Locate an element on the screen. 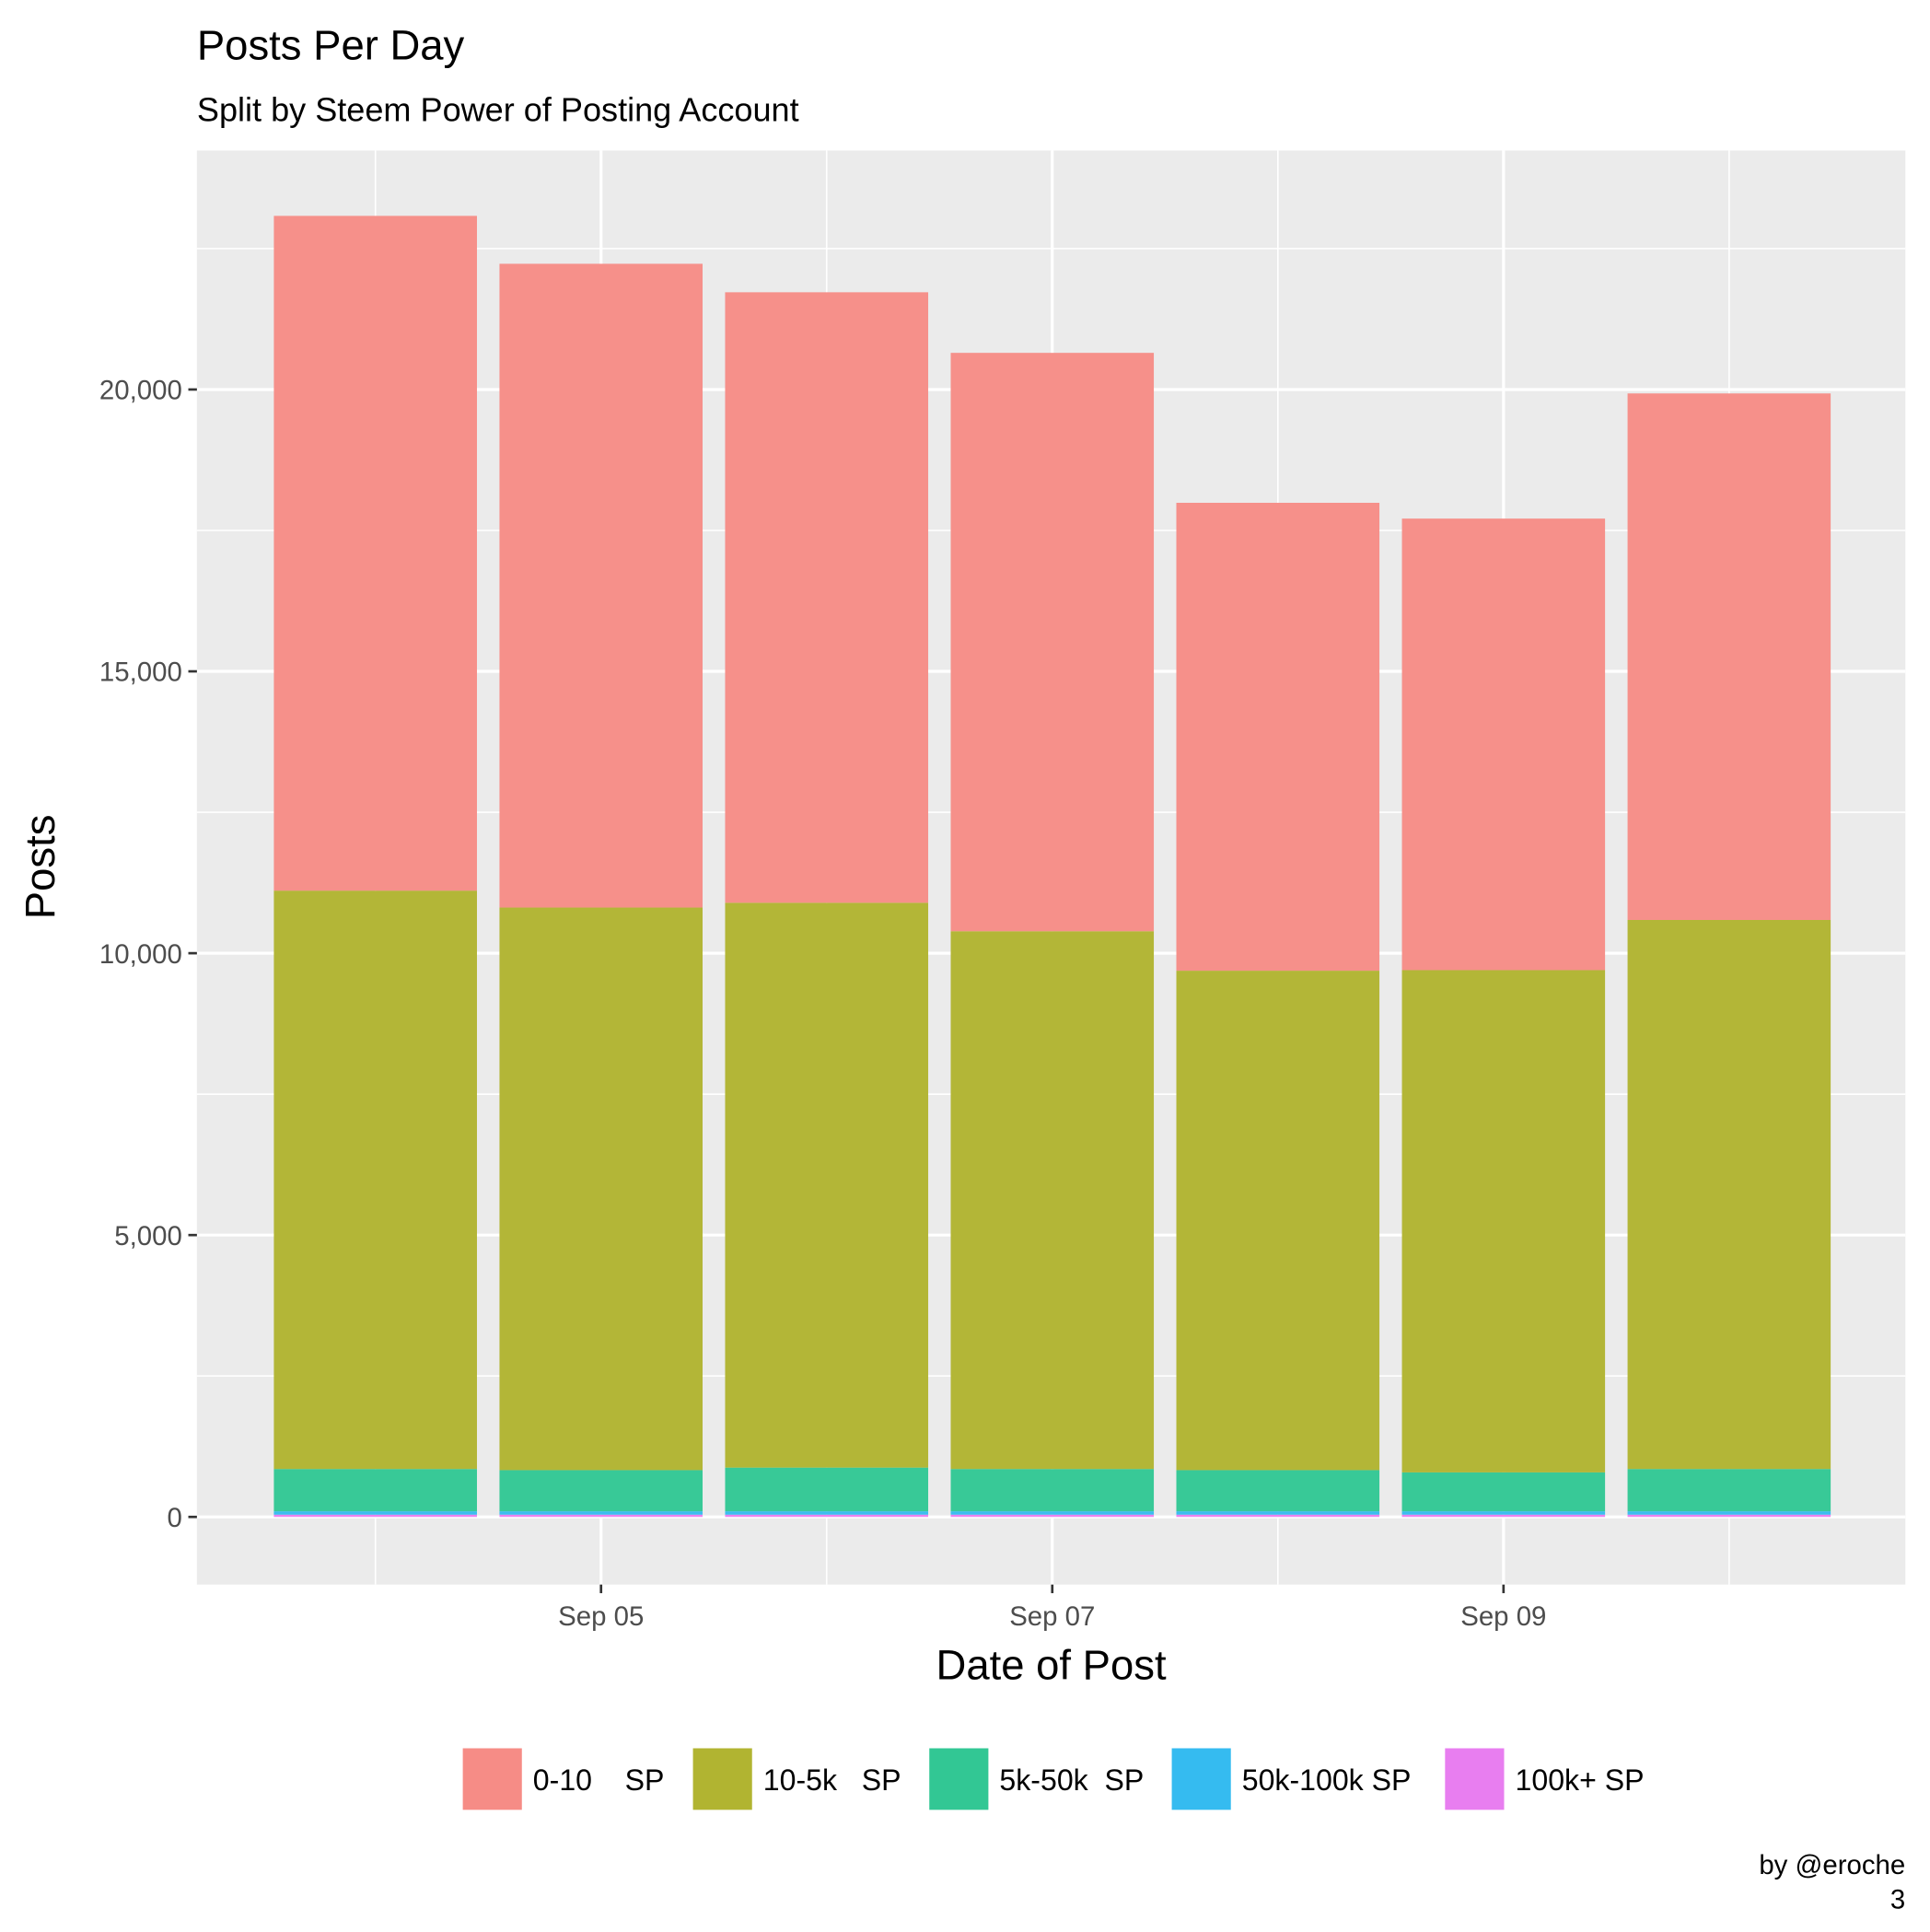 The image size is (1930, 1932). legend-label: 10-5k SP is located at coordinates (832, 1780).